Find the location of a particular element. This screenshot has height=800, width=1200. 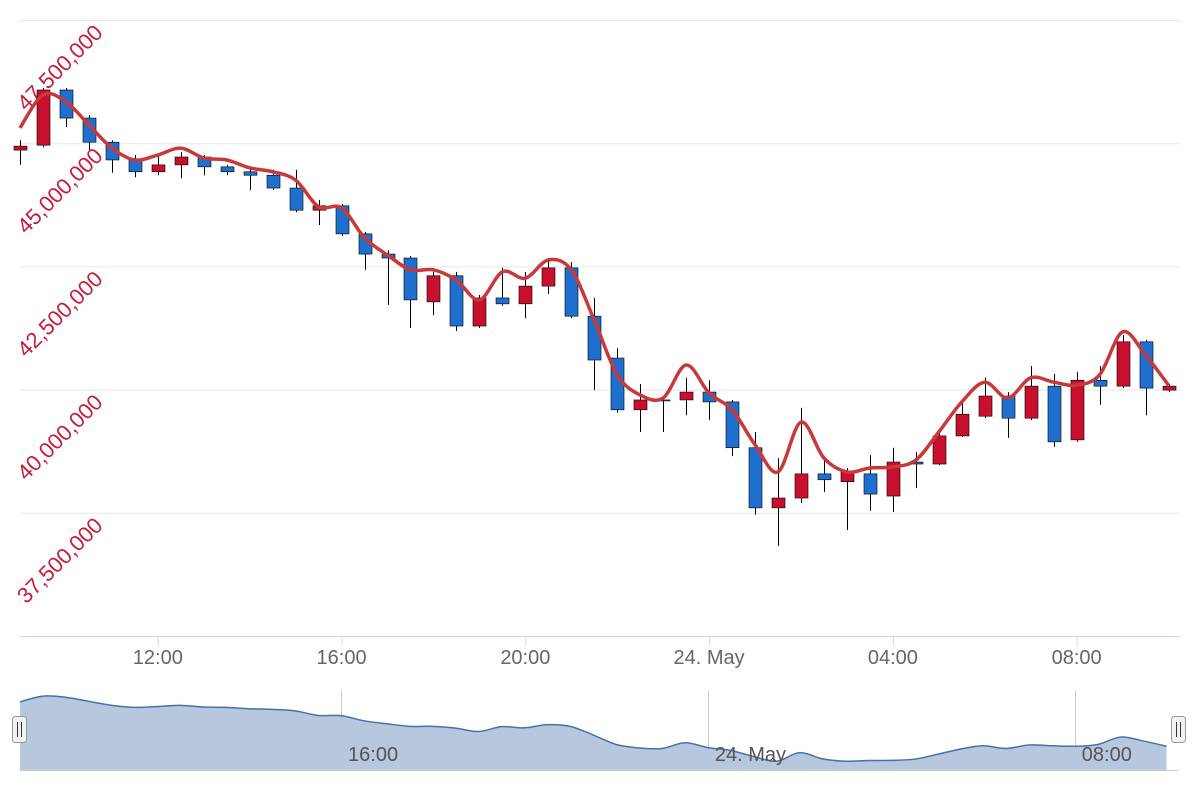

navigator-area is located at coordinates (593, 732).